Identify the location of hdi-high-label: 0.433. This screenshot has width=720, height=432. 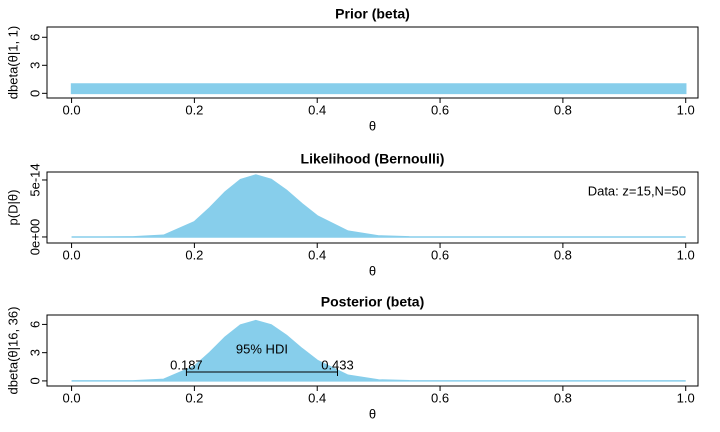
(337, 364).